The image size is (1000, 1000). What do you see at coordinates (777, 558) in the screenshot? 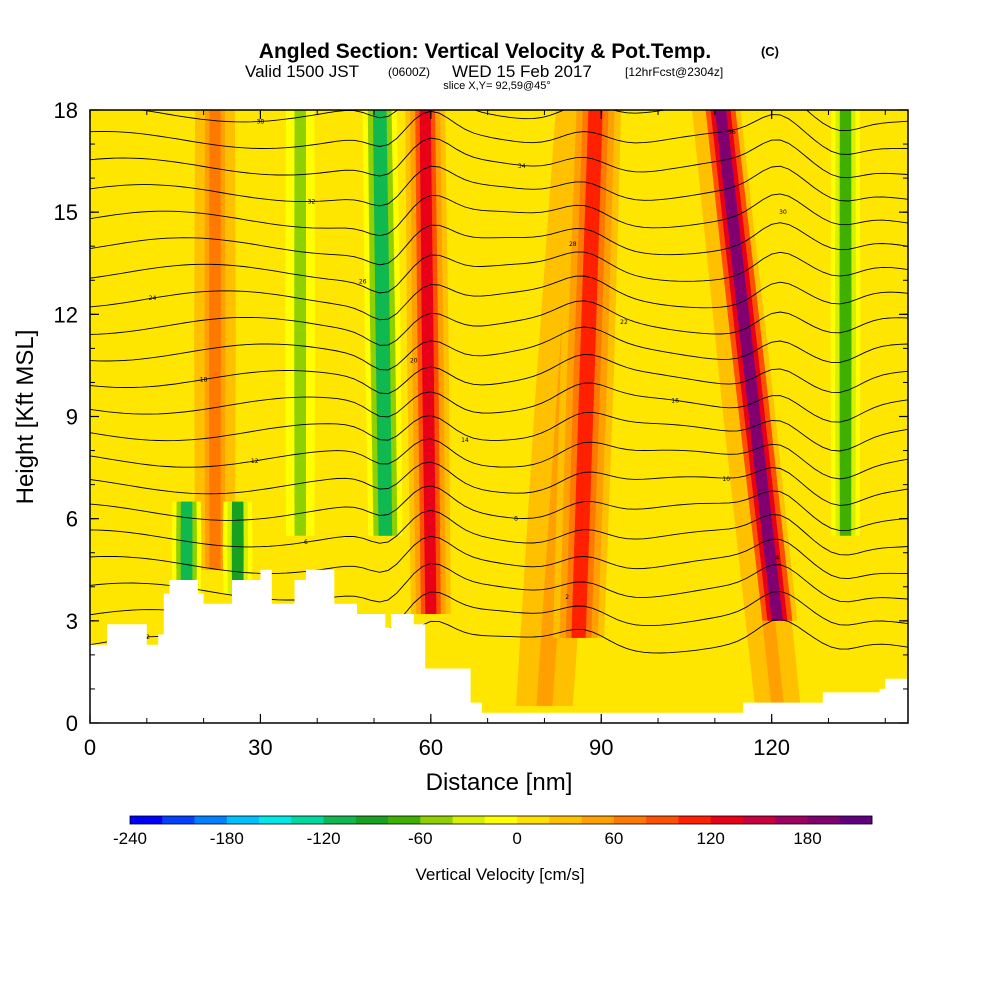
I see `isentrope-label: 4` at bounding box center [777, 558].